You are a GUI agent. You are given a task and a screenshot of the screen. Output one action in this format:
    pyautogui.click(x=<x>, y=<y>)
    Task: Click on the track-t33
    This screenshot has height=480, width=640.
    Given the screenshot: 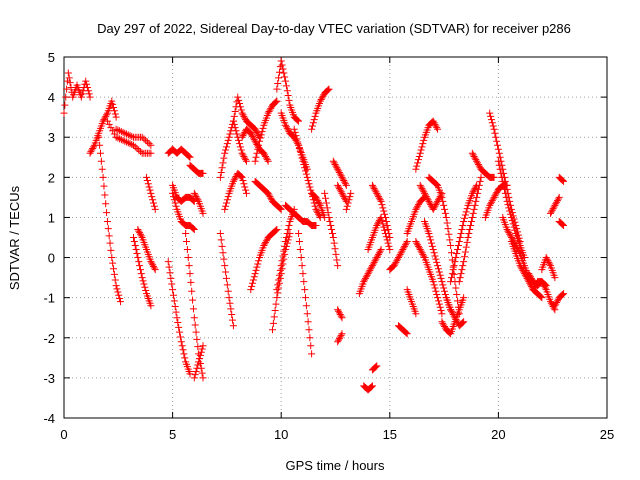 What is the action you would take?
    pyautogui.click(x=318, y=205)
    